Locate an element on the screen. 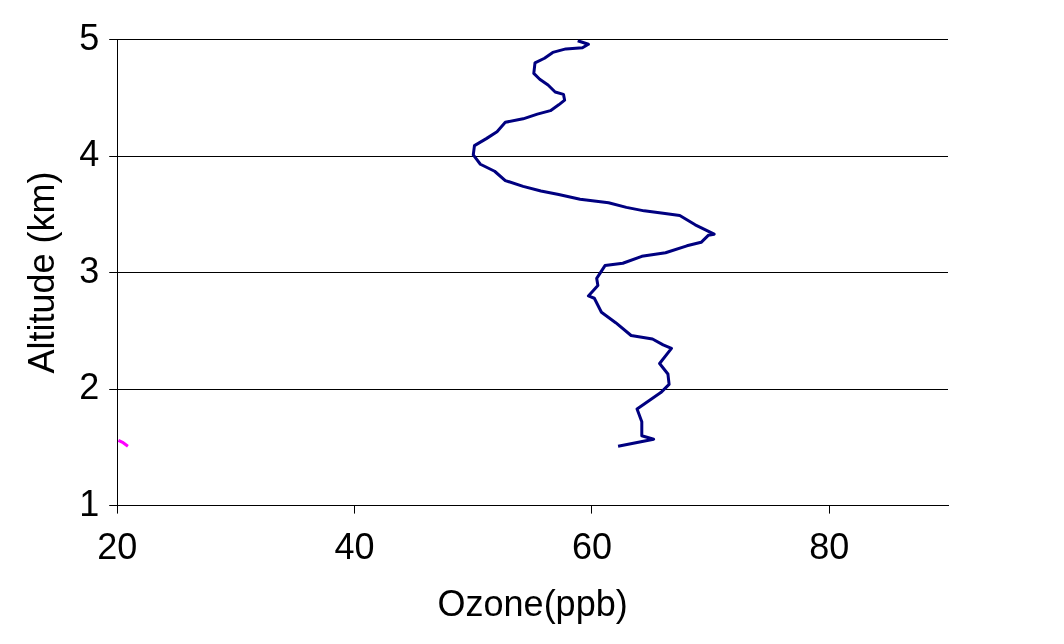  x-tick-label: 20 is located at coordinates (117, 547).